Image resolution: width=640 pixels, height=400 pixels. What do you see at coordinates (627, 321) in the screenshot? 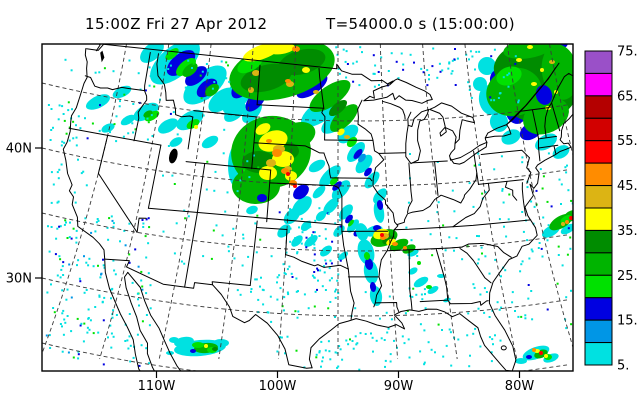
I see `colorbar-label: 15.` at bounding box center [627, 321].